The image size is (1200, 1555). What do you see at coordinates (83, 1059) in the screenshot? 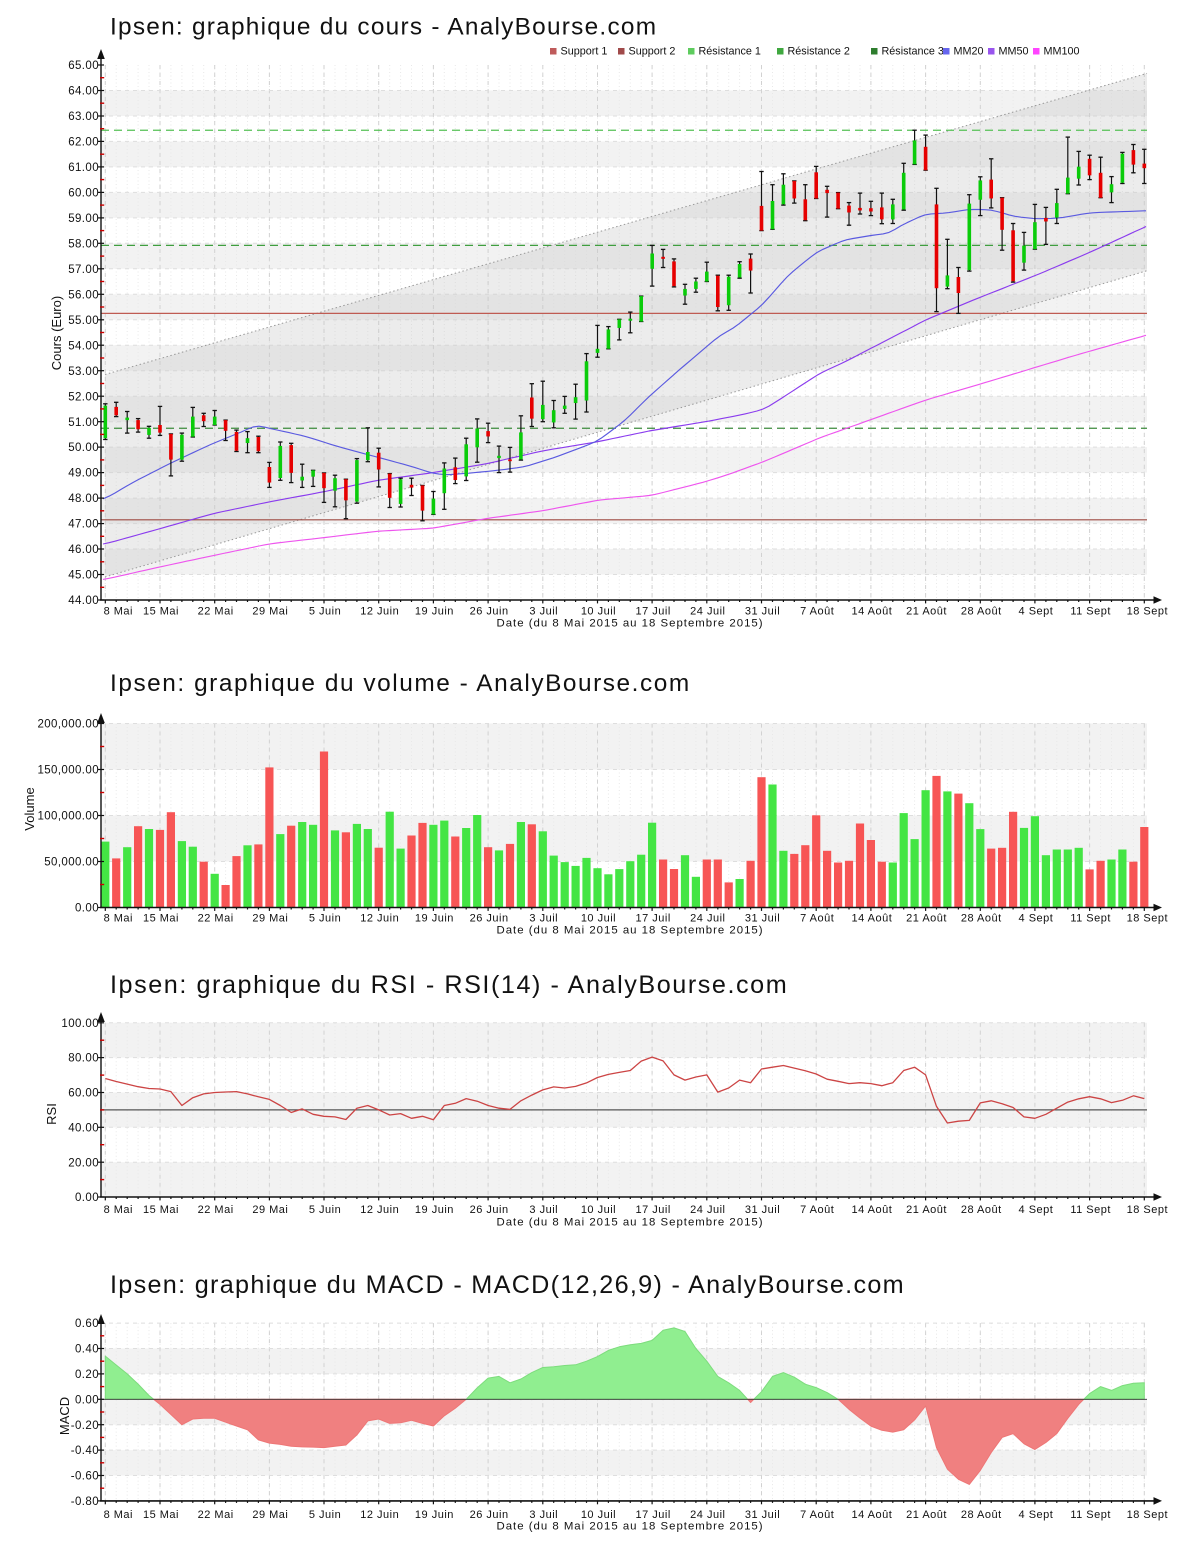
I see `svg-text: 80.00` at bounding box center [83, 1059].